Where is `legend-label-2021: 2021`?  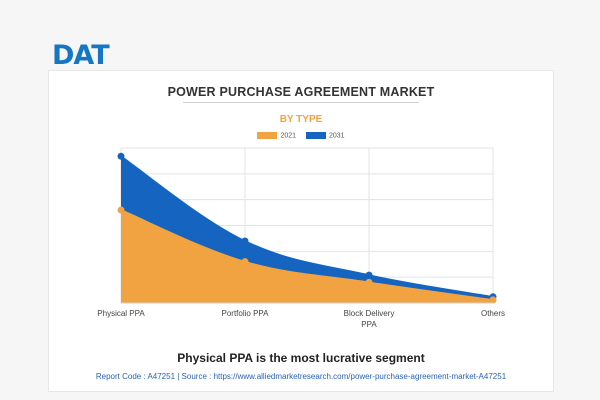
legend-label-2021: 2021 is located at coordinates (288, 136).